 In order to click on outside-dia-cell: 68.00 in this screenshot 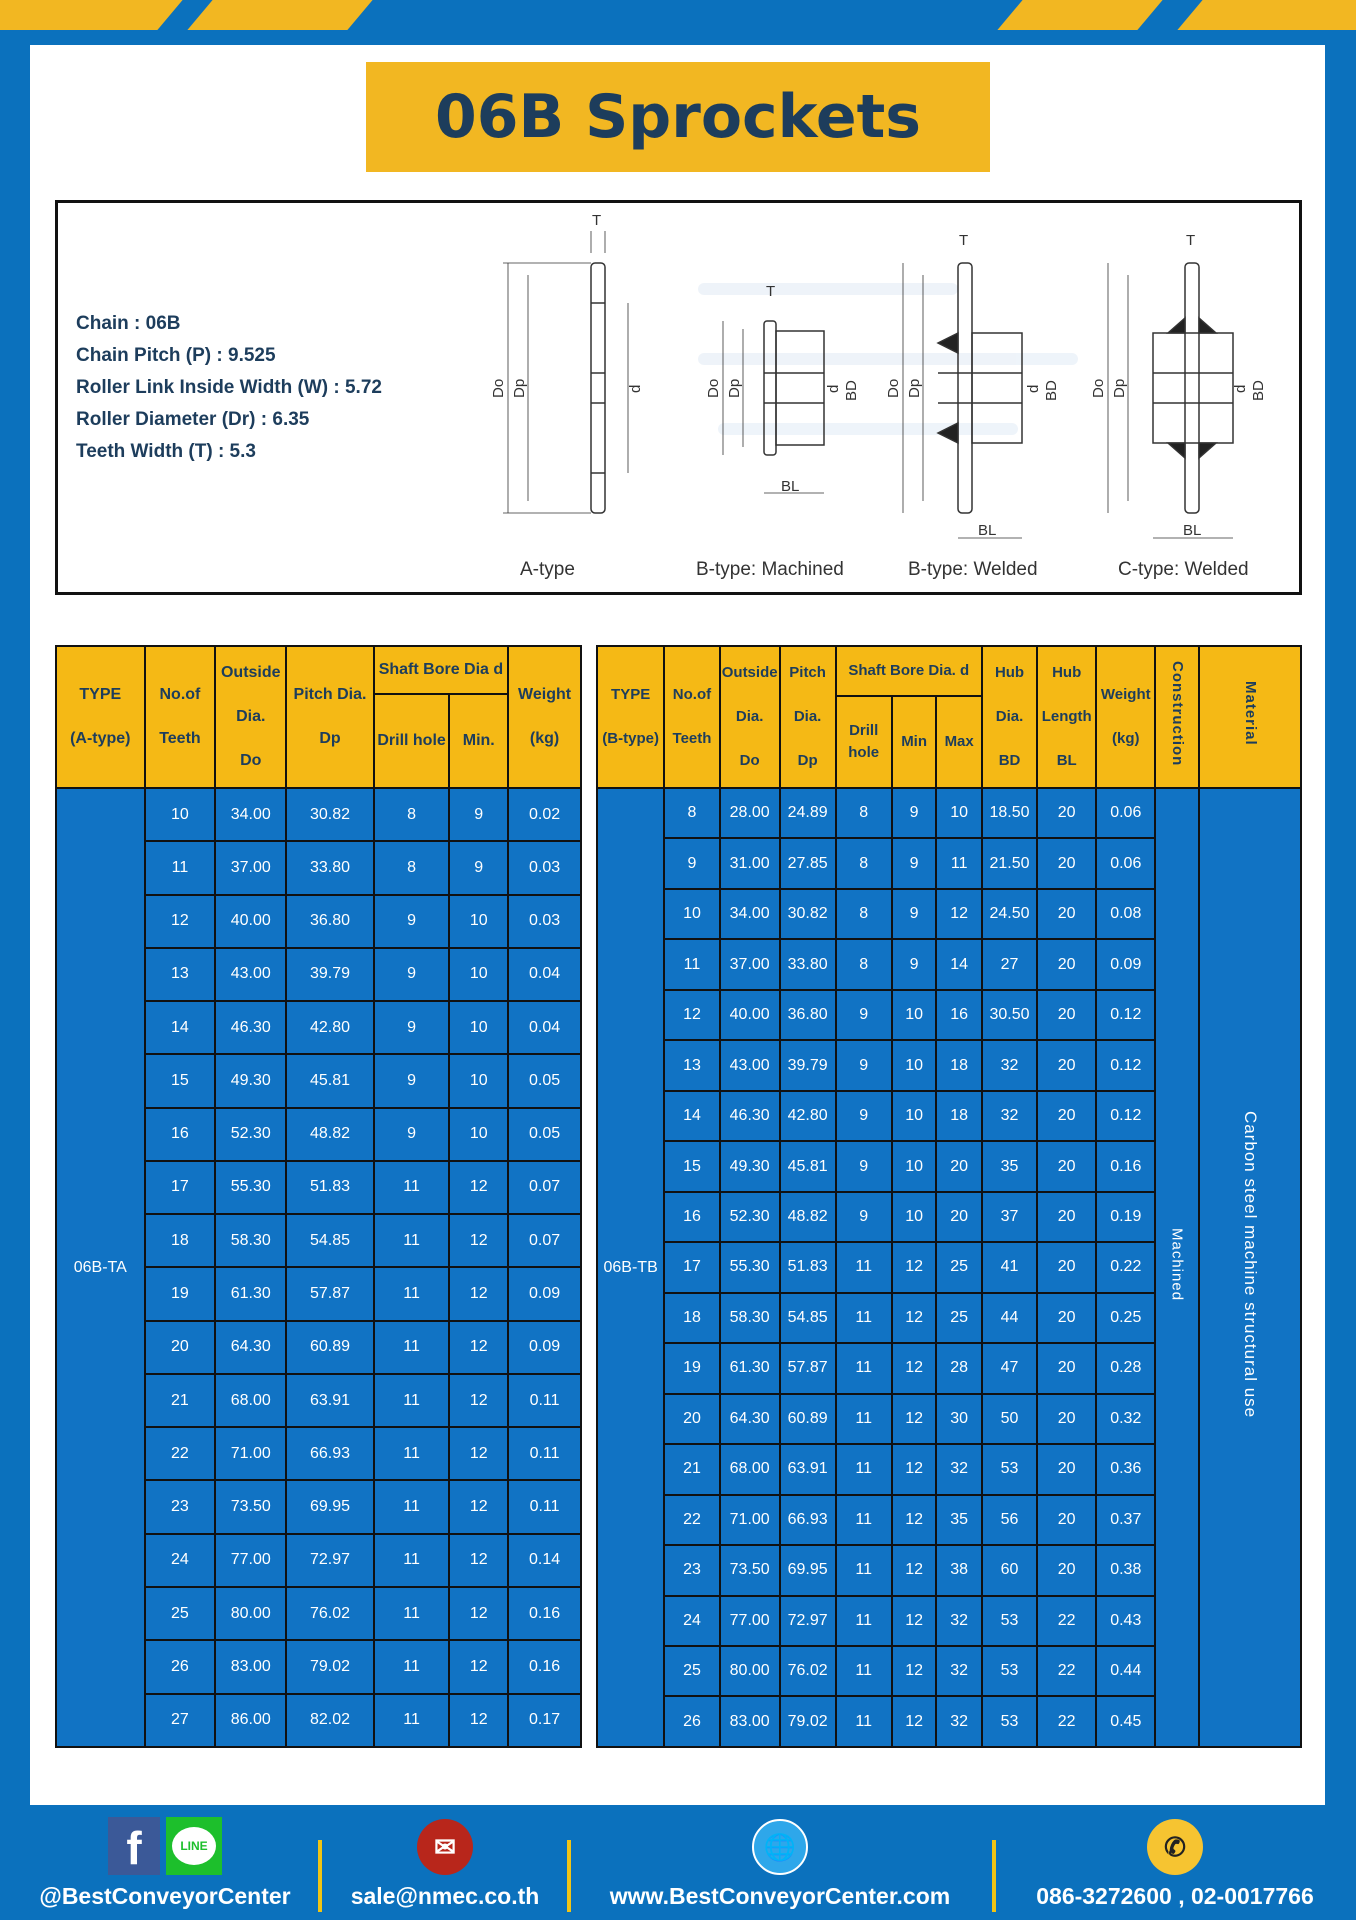, I will do `click(749, 1469)`.